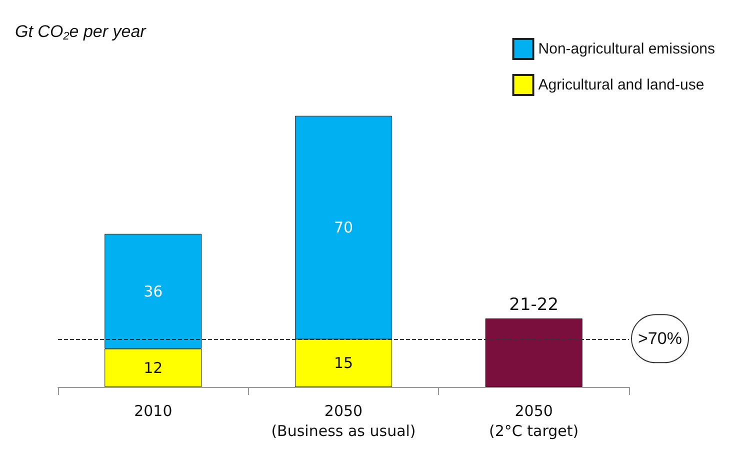 Image resolution: width=738 pixels, height=449 pixels. What do you see at coordinates (534, 421) in the screenshot?
I see `x-tick-label: 2050 (2°C target)` at bounding box center [534, 421].